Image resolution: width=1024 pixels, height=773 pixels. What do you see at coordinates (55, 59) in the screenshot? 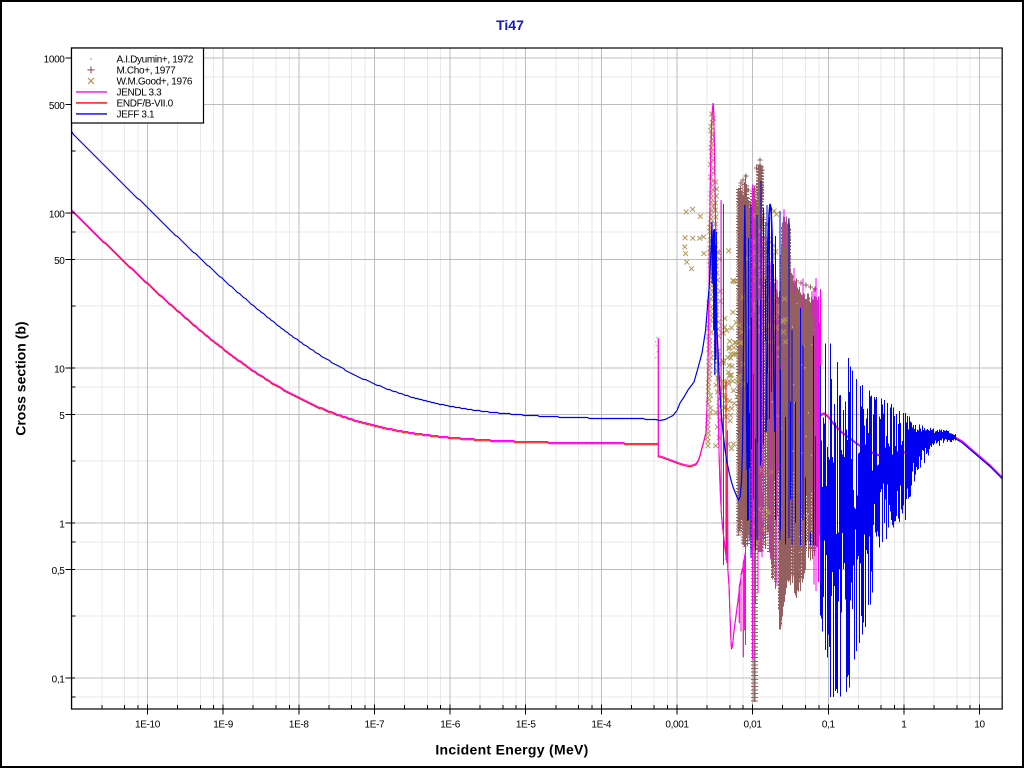
I see `svg-text: 1000` at bounding box center [55, 59].